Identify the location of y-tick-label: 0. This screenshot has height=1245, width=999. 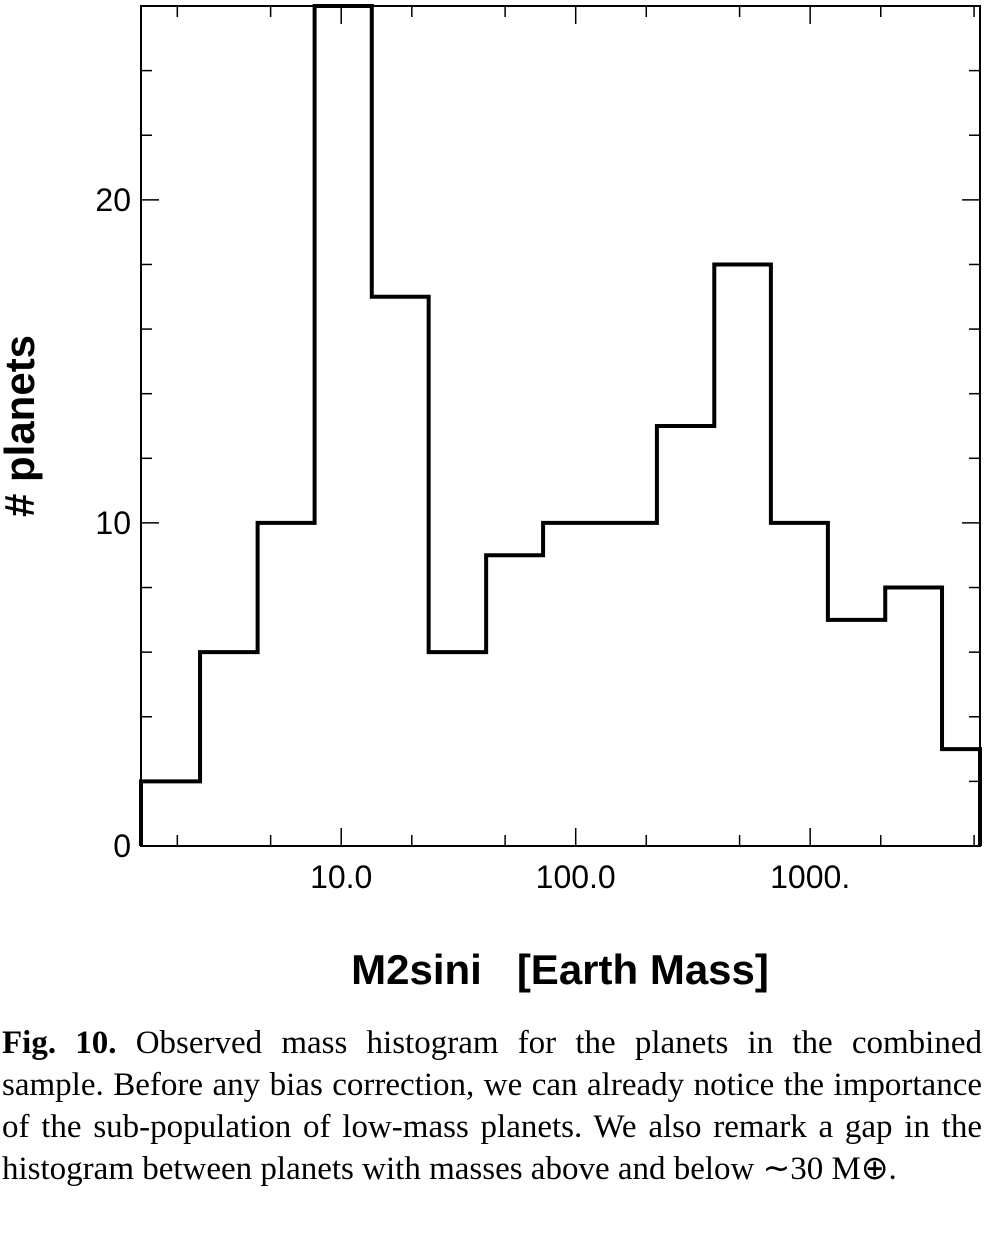
(122, 846).